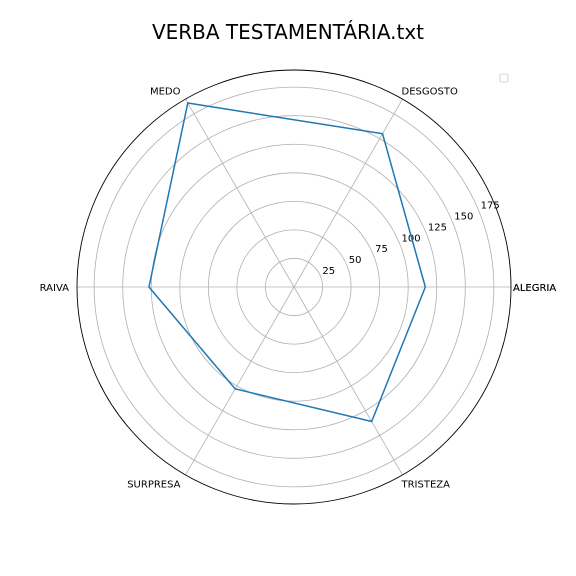  Describe the element at coordinates (381, 249) in the screenshot. I see `radial-tick-label: 75` at that location.